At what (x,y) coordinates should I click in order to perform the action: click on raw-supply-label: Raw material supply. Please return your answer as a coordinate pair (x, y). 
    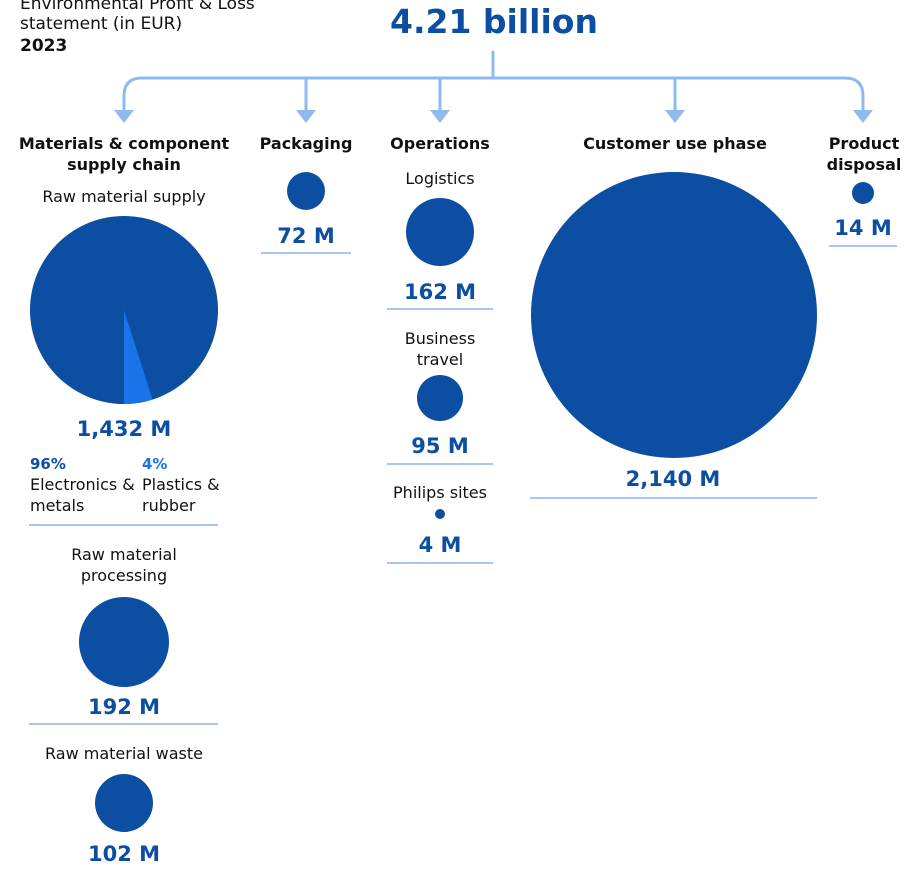
    Looking at the image, I should click on (124, 196).